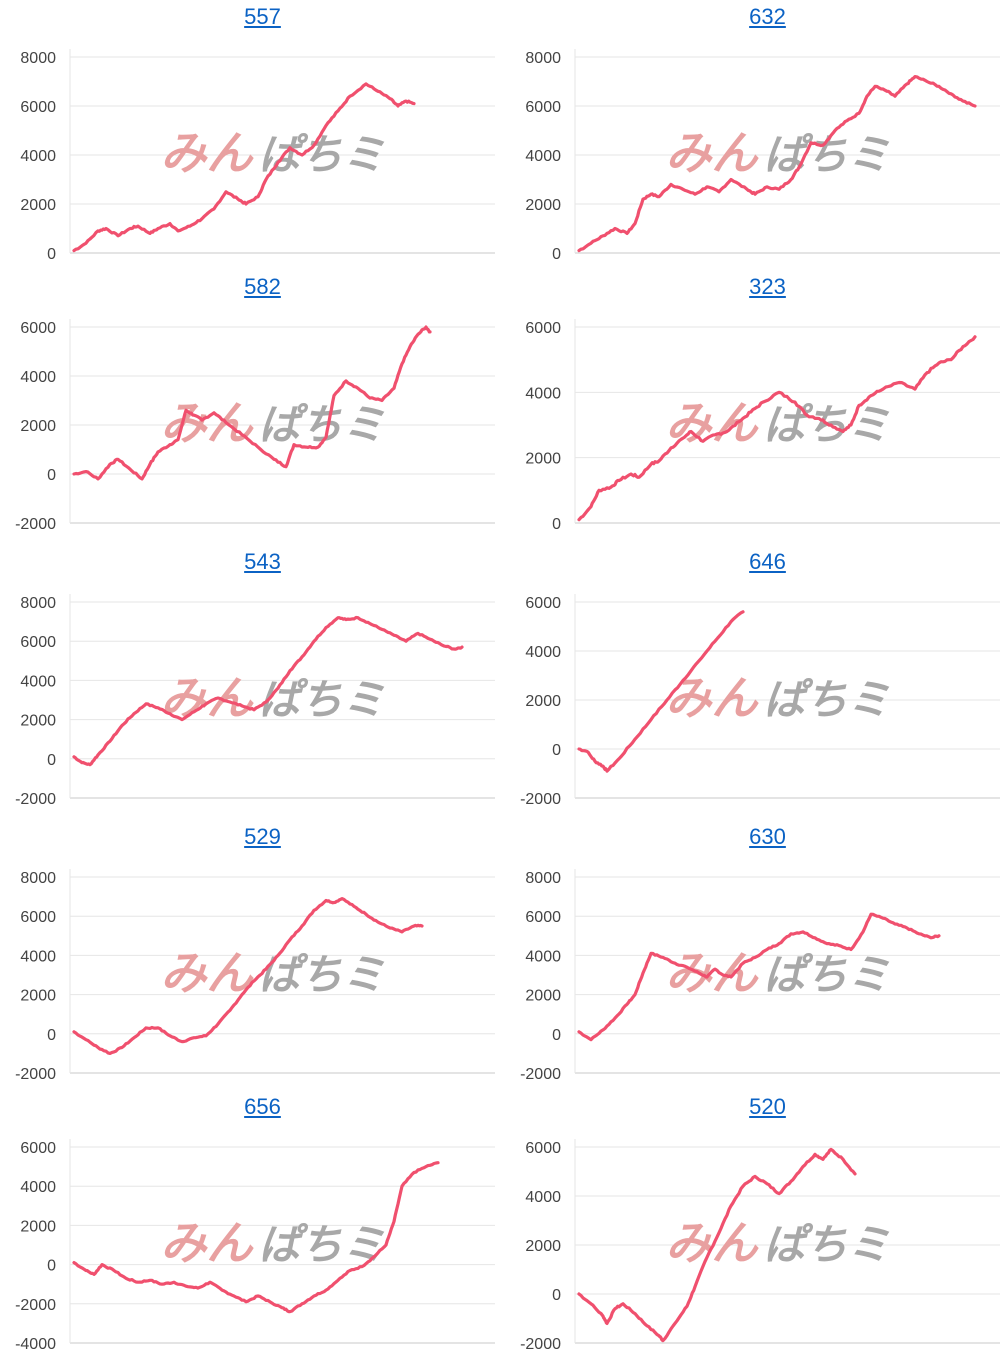 This screenshot has height=1361, width=1000. I want to click on chart-panel: 520 -2000 0 2000 4000 6000 みん ぱちミ, so click(752, 1225).